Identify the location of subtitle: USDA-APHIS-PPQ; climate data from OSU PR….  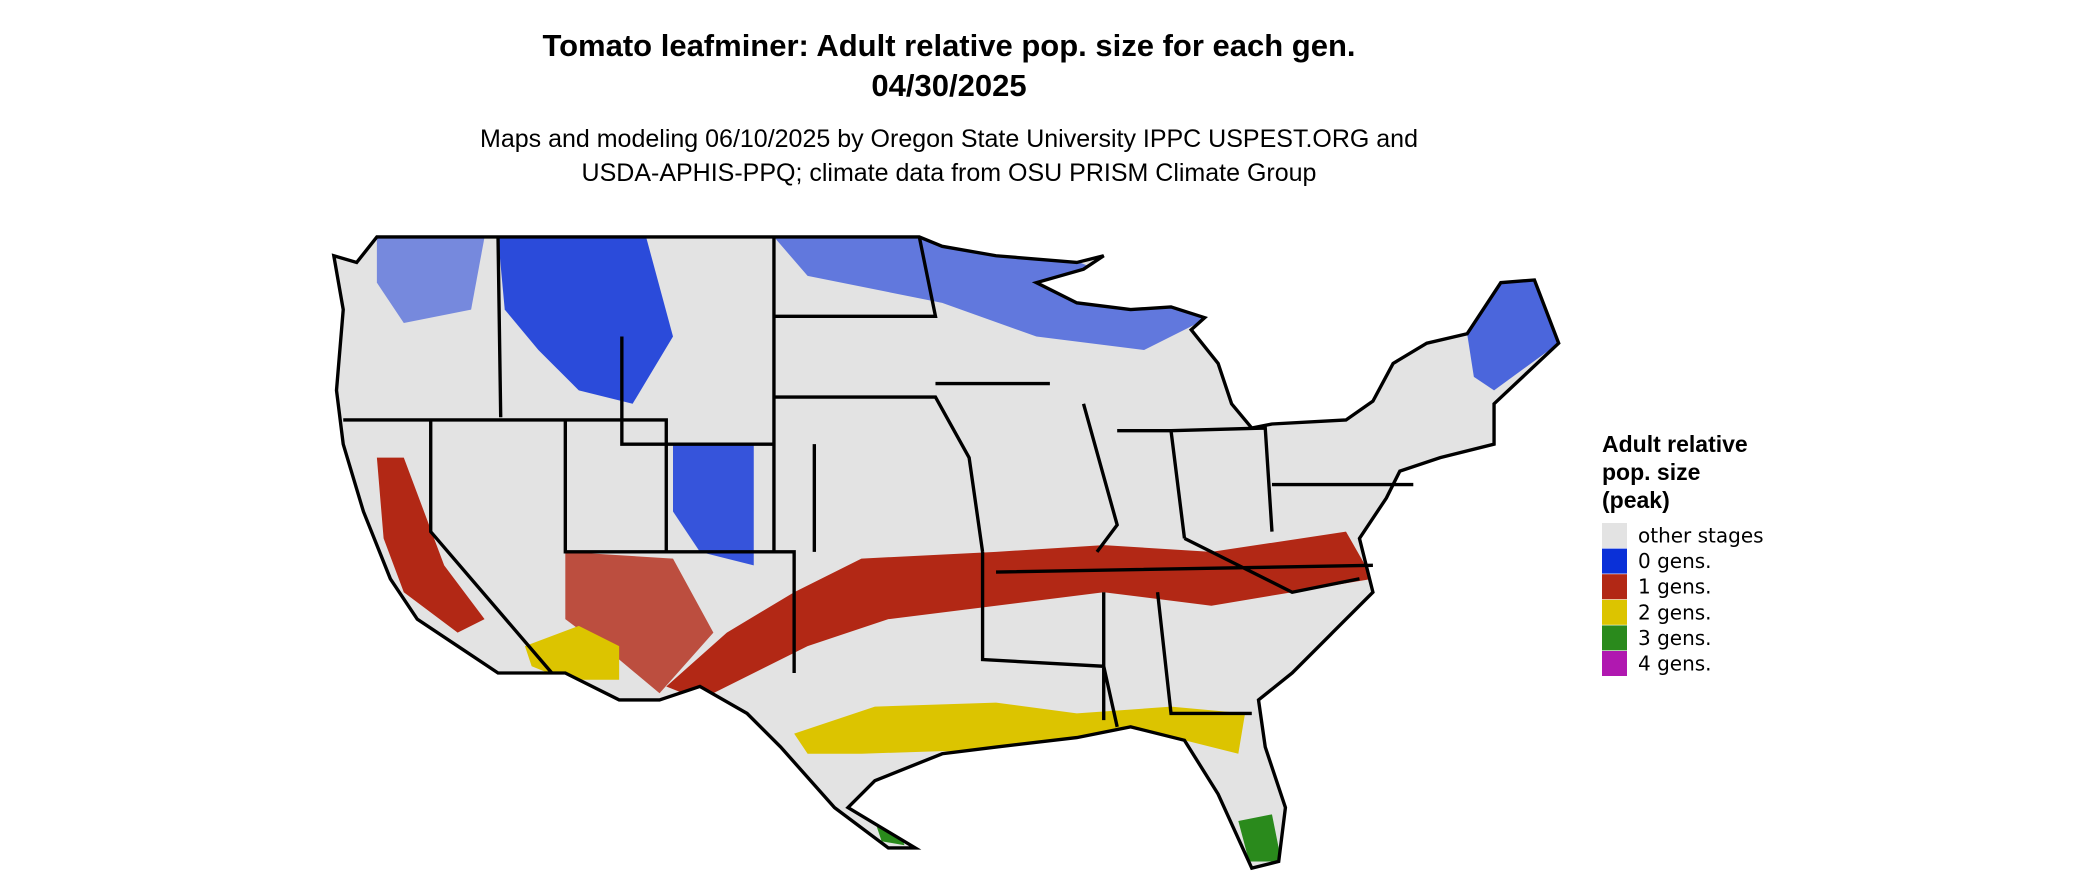
(949, 173).